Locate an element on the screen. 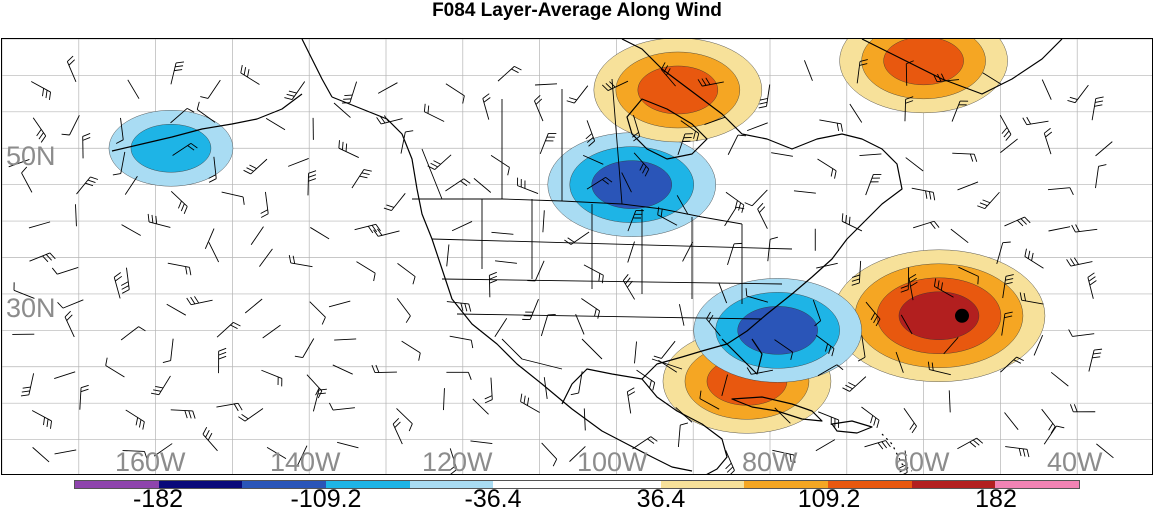 The height and width of the screenshot is (513, 1154). lon-label-40w: 40W is located at coordinates (1075, 462).